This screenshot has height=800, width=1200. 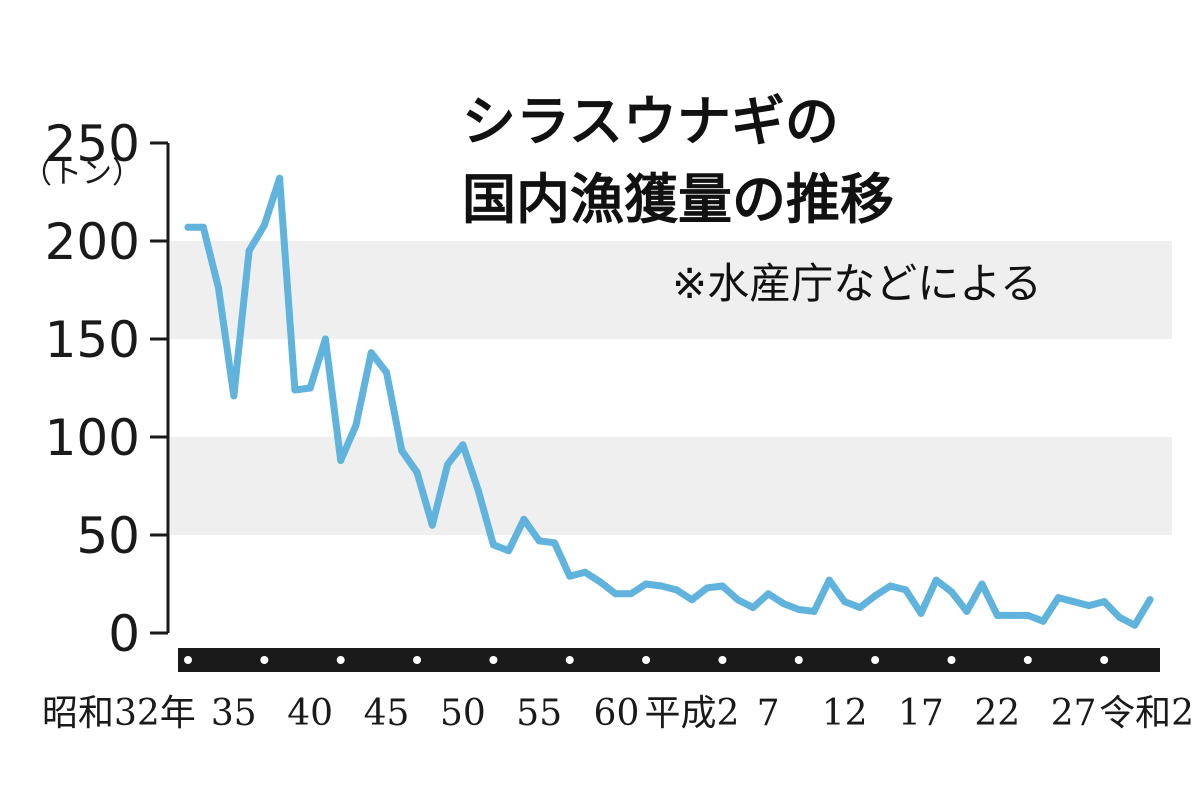 I want to click on data-point-1982, so click(x=570, y=576).